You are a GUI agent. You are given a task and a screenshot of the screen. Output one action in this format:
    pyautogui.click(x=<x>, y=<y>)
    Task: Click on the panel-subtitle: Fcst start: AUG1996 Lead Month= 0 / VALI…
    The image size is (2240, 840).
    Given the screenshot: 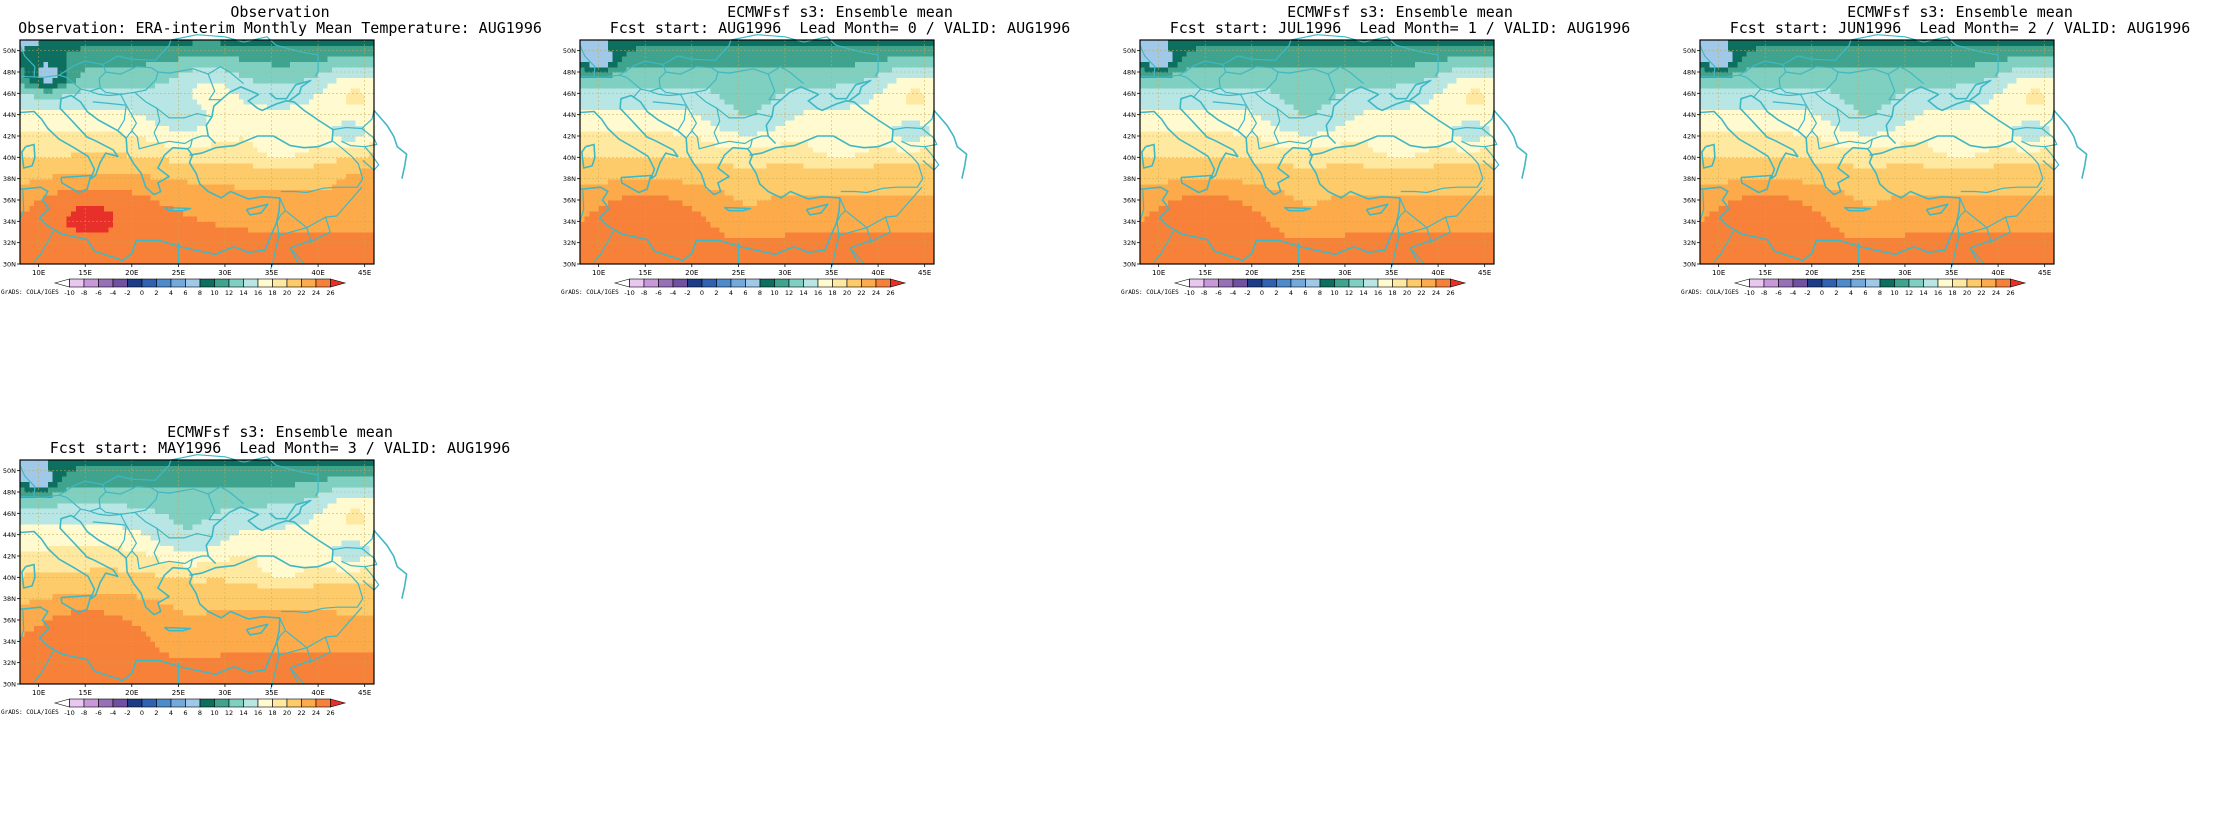 What is the action you would take?
    pyautogui.click(x=840, y=28)
    